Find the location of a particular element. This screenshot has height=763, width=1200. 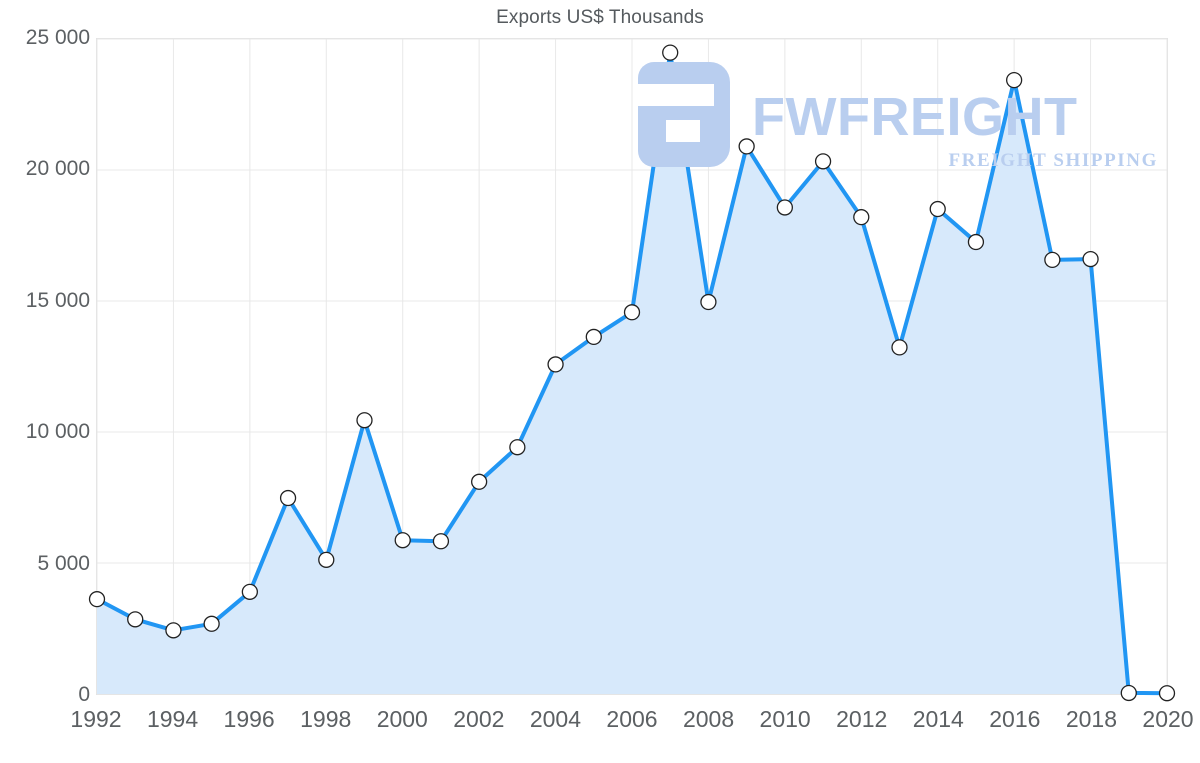

x-axis-tick-label: 2018 is located at coordinates (1091, 719).